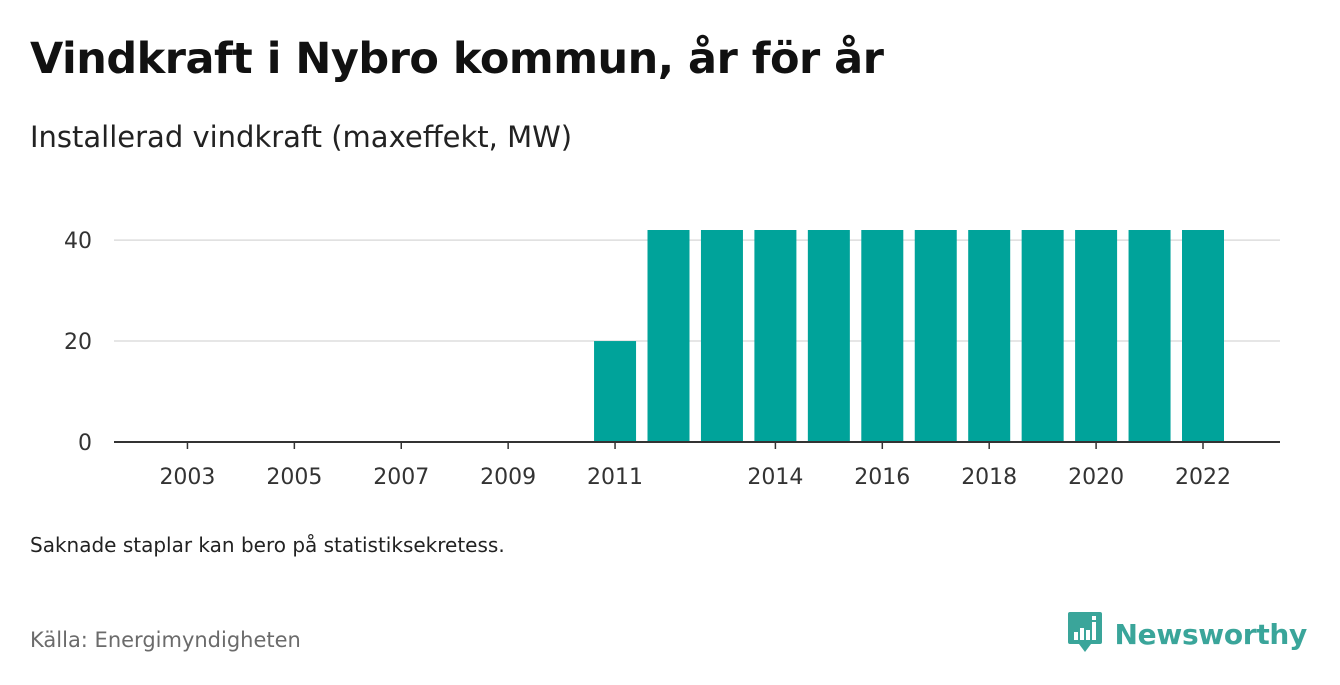 This screenshot has height=685, width=1340. What do you see at coordinates (615, 477) in the screenshot?
I see `x-tick-label: 2011` at bounding box center [615, 477].